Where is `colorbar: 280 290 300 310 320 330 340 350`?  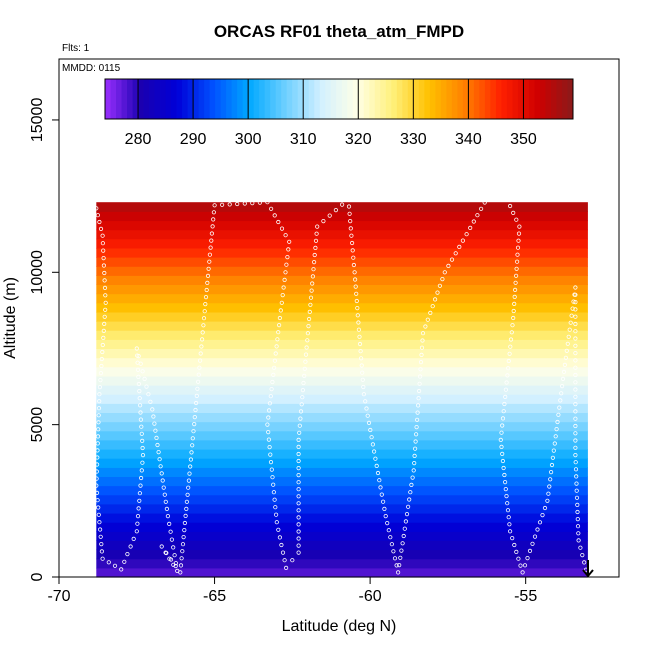 colorbar: 280 290 300 310 320 330 340 350 is located at coordinates (339, 113).